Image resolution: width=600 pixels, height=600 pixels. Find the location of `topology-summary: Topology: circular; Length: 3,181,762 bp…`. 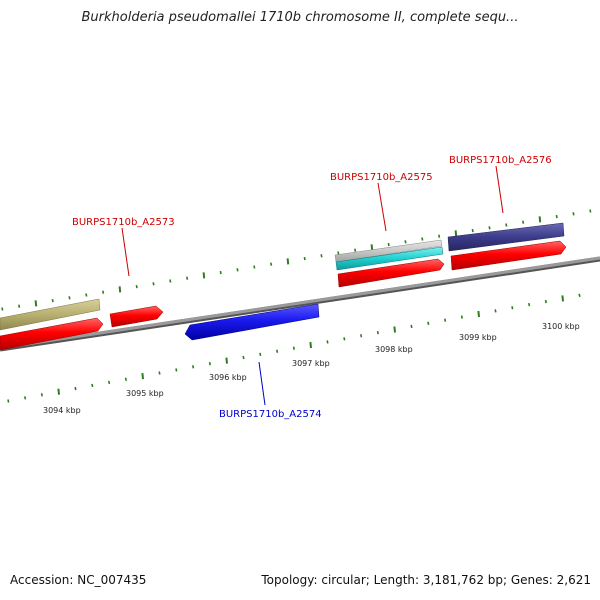

topology-summary: Topology: circular; Length: 3,181,762 bp… is located at coordinates (426, 580).